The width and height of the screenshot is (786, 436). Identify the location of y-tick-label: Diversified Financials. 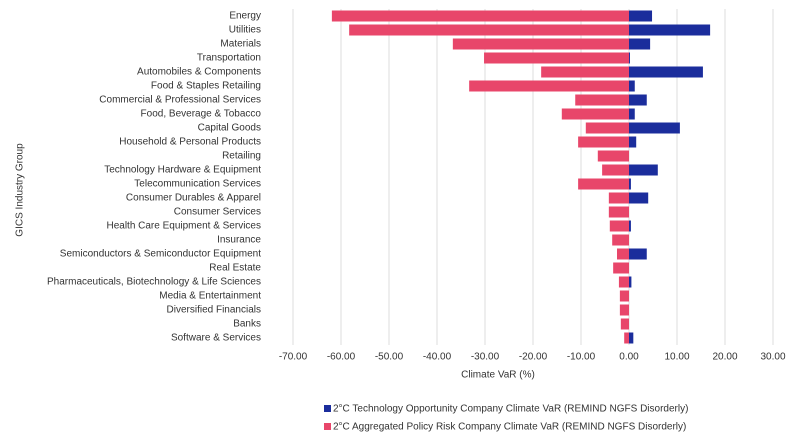
(214, 310).